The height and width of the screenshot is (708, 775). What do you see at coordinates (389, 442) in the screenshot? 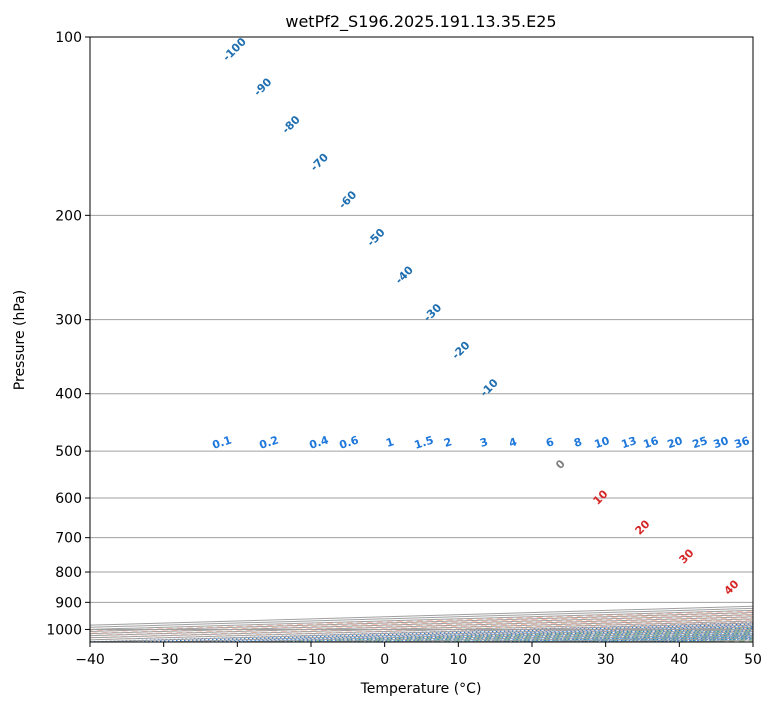
I see `mixing-ratio-label: 1` at bounding box center [389, 442].